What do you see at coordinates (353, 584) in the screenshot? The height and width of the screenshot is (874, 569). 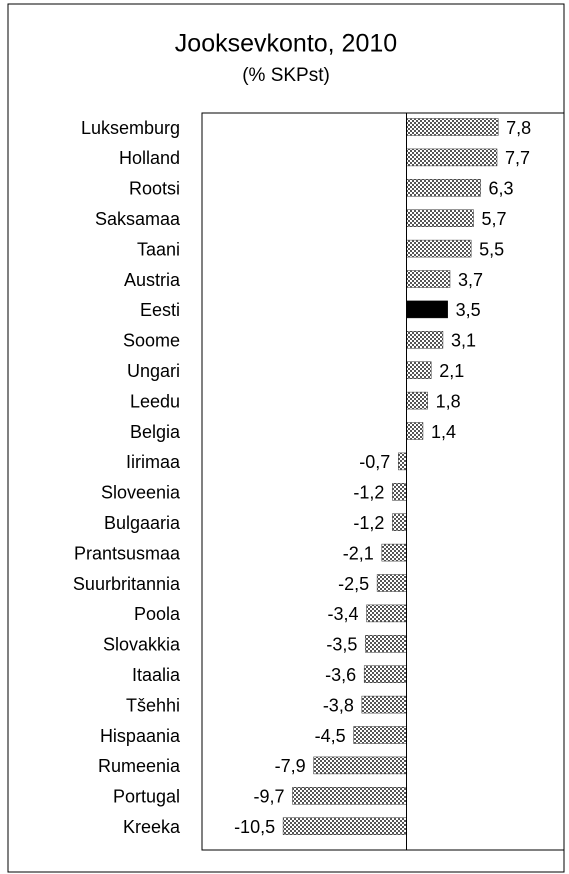 I see `value-label: -2,5` at bounding box center [353, 584].